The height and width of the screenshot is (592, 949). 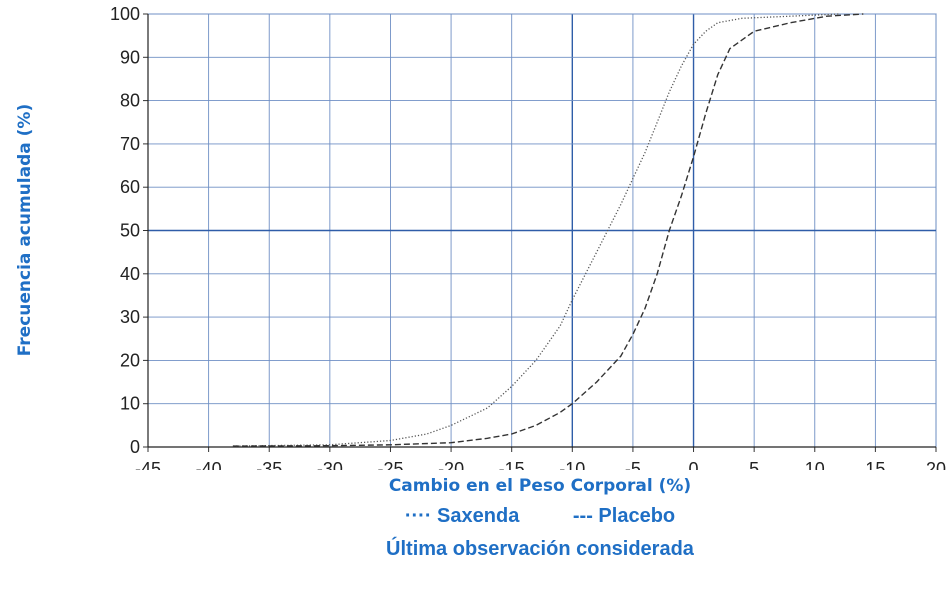 I want to click on x-tick-label: -40, so click(x=209, y=464).